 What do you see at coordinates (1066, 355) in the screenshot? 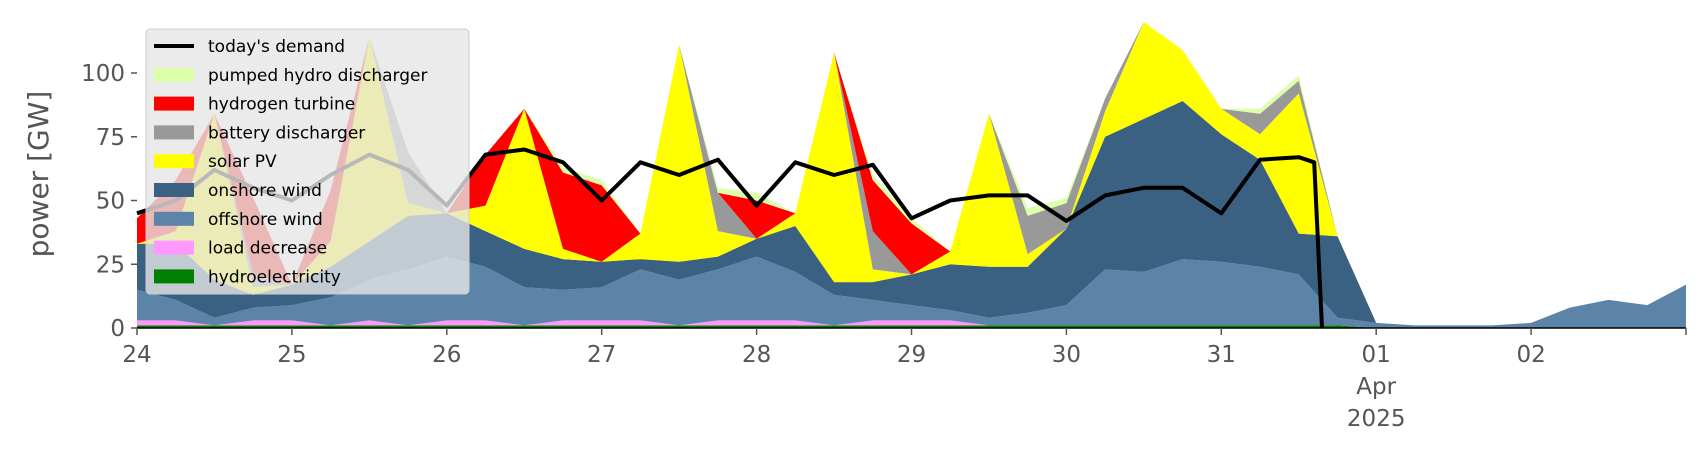
I see `x-tick-label: 30` at bounding box center [1066, 355].